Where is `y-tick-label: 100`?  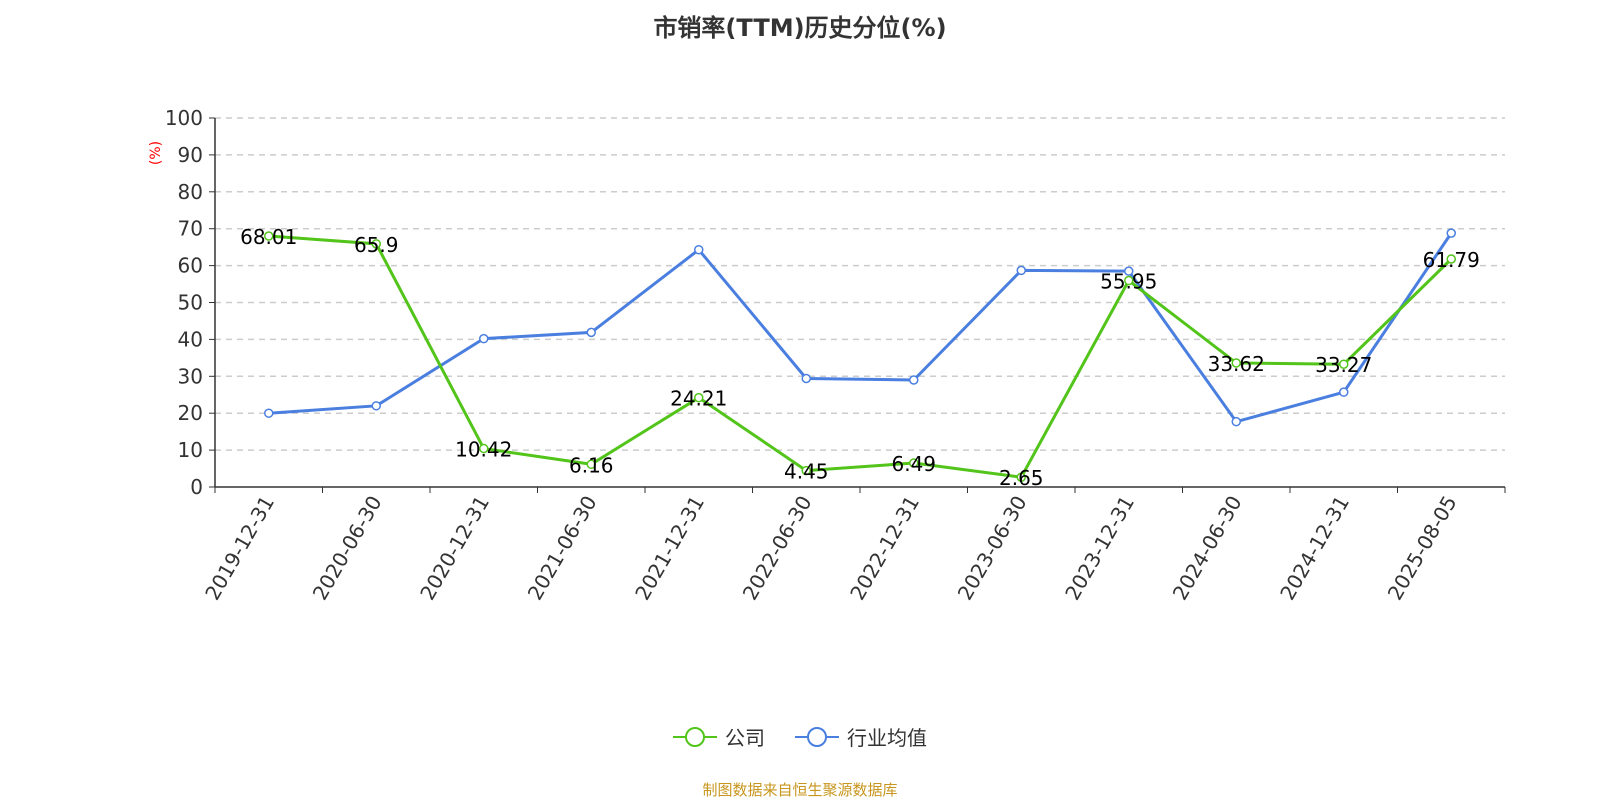
y-tick-label: 100 is located at coordinates (184, 118).